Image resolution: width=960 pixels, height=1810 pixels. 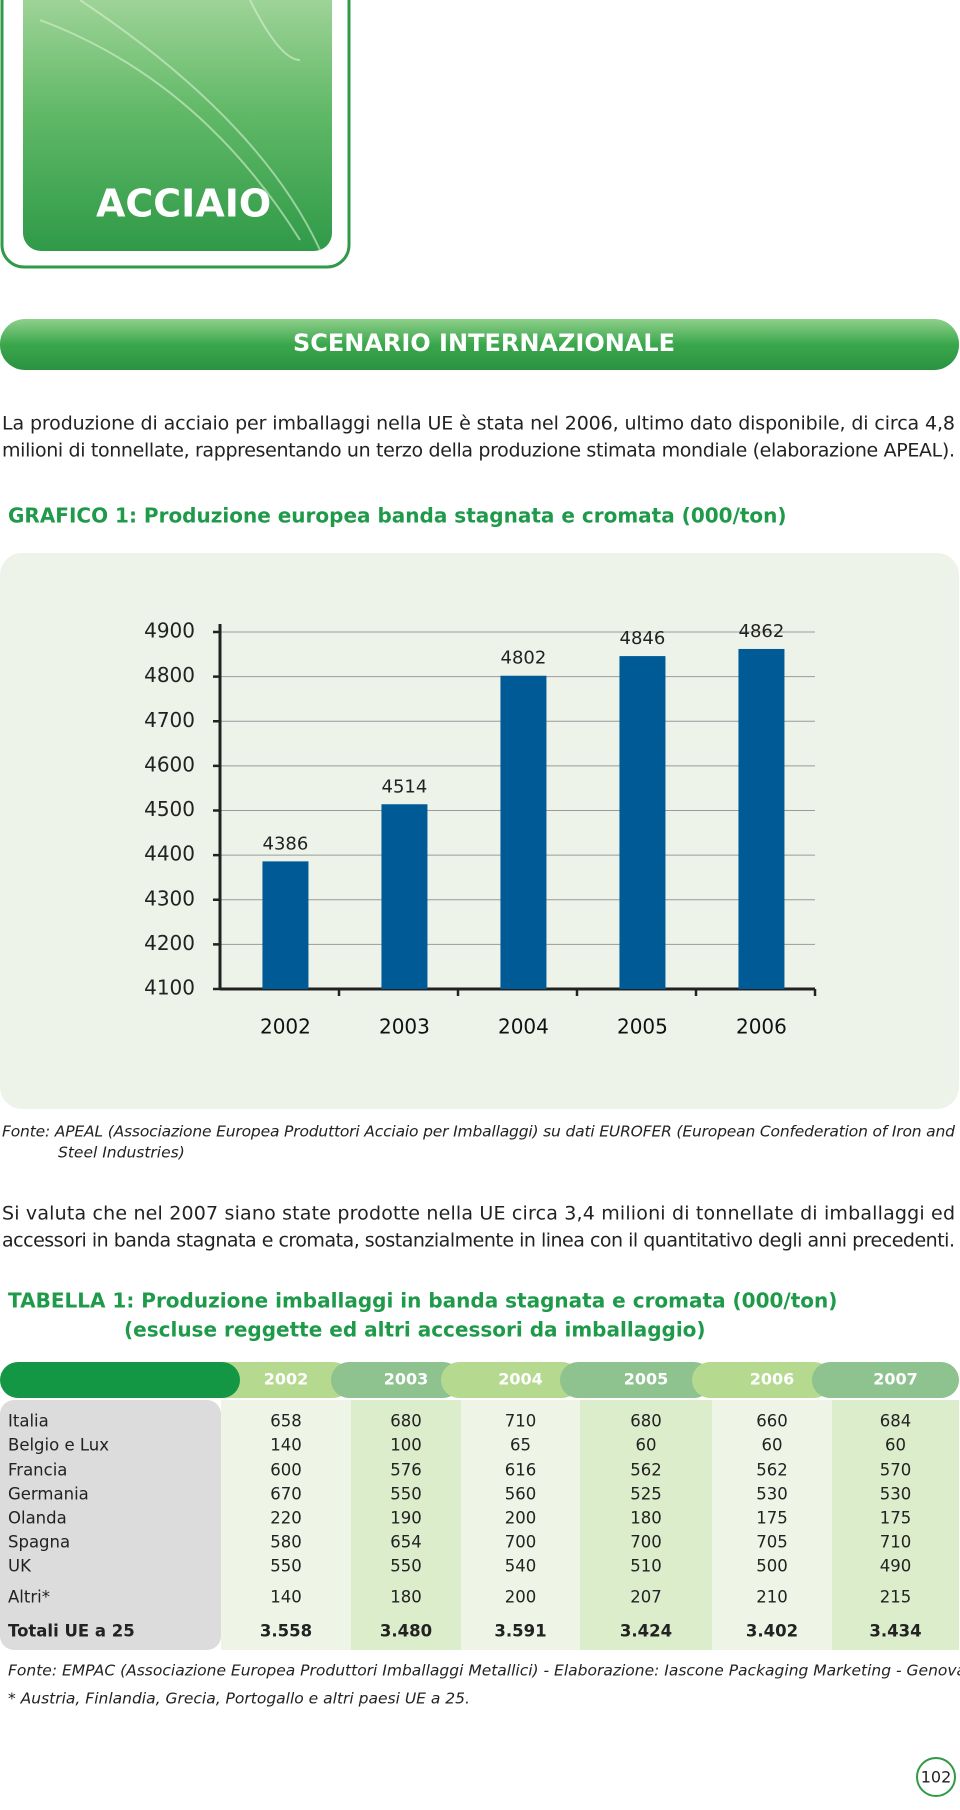 I want to click on row-label: Germania, so click(x=48, y=1494).